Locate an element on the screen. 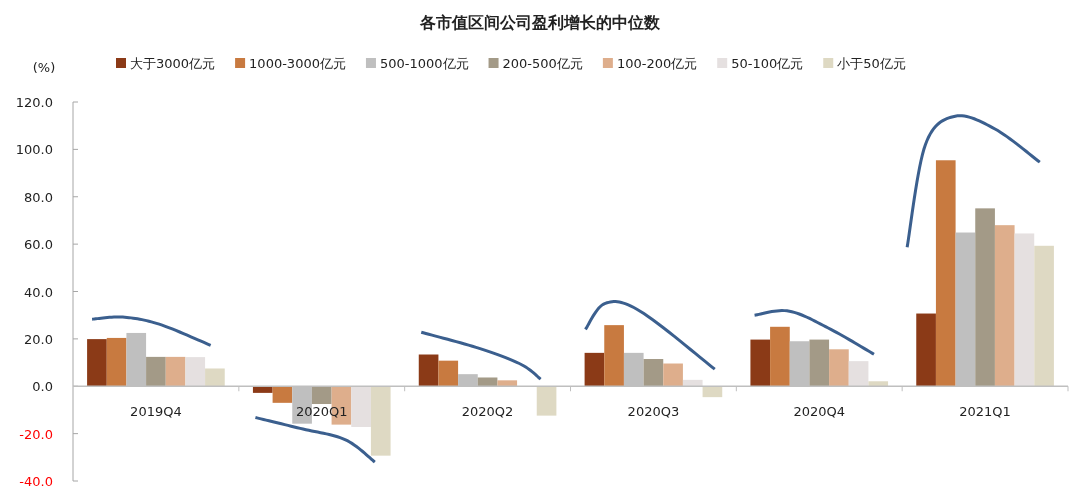  y-axis-title: (%) is located at coordinates (44, 67).